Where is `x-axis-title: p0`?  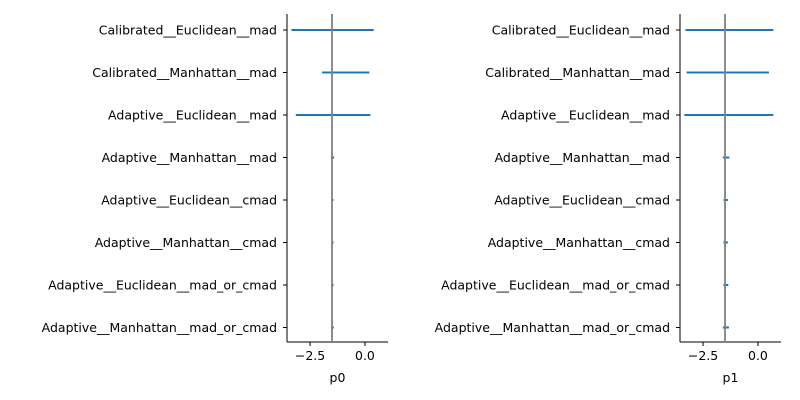
x-axis-title: p0 is located at coordinates (338, 377).